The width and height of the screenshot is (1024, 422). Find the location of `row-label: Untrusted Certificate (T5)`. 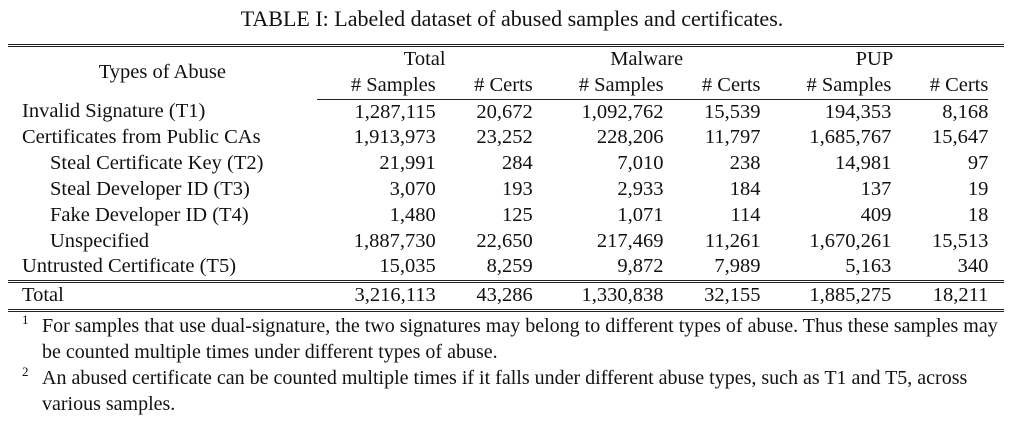

row-label: Untrusted Certificate (T5) is located at coordinates (129, 266).